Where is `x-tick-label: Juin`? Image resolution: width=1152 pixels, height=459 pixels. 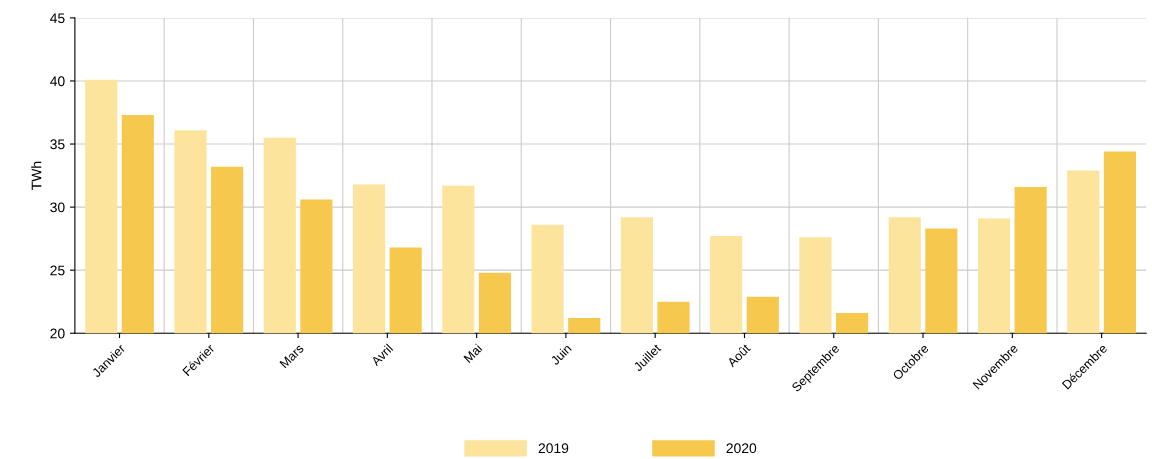
x-tick-label: Juin is located at coordinates (560, 354).